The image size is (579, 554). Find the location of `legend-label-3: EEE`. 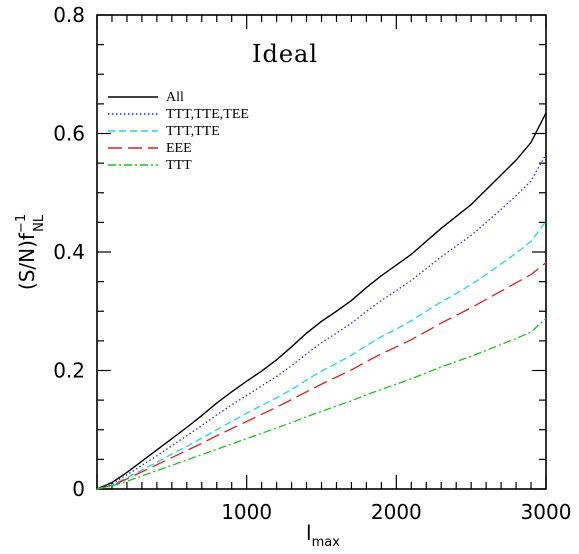

legend-label-3: EEE is located at coordinates (179, 148).